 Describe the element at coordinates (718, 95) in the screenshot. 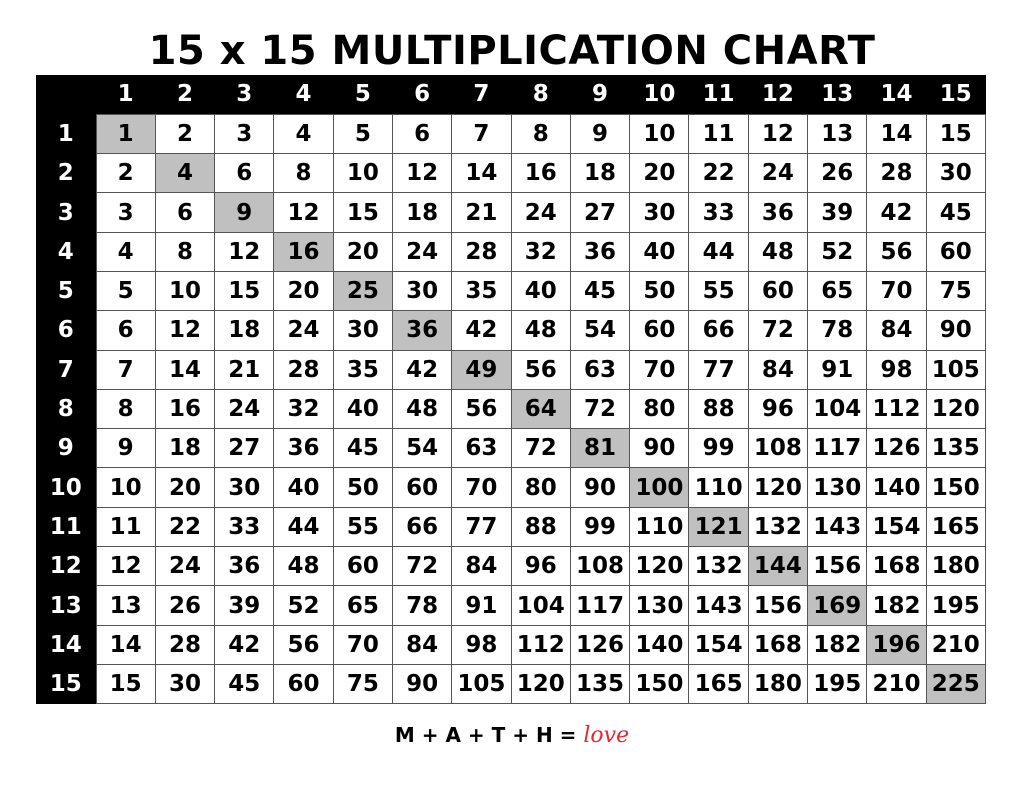

I see `column-header: 11` at that location.